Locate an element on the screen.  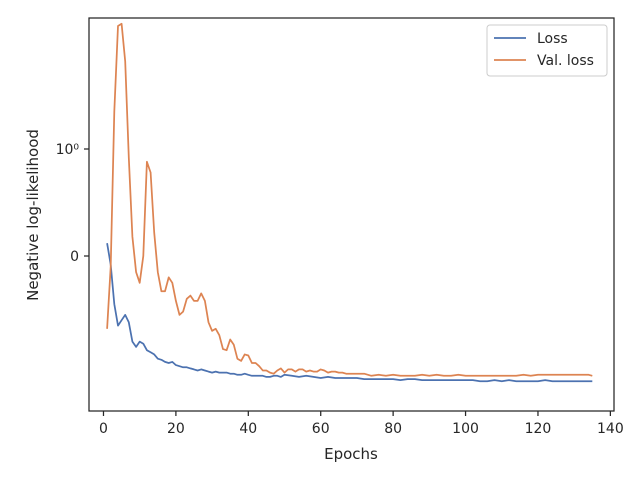
x-tick-label: 60 is located at coordinates (321, 429).